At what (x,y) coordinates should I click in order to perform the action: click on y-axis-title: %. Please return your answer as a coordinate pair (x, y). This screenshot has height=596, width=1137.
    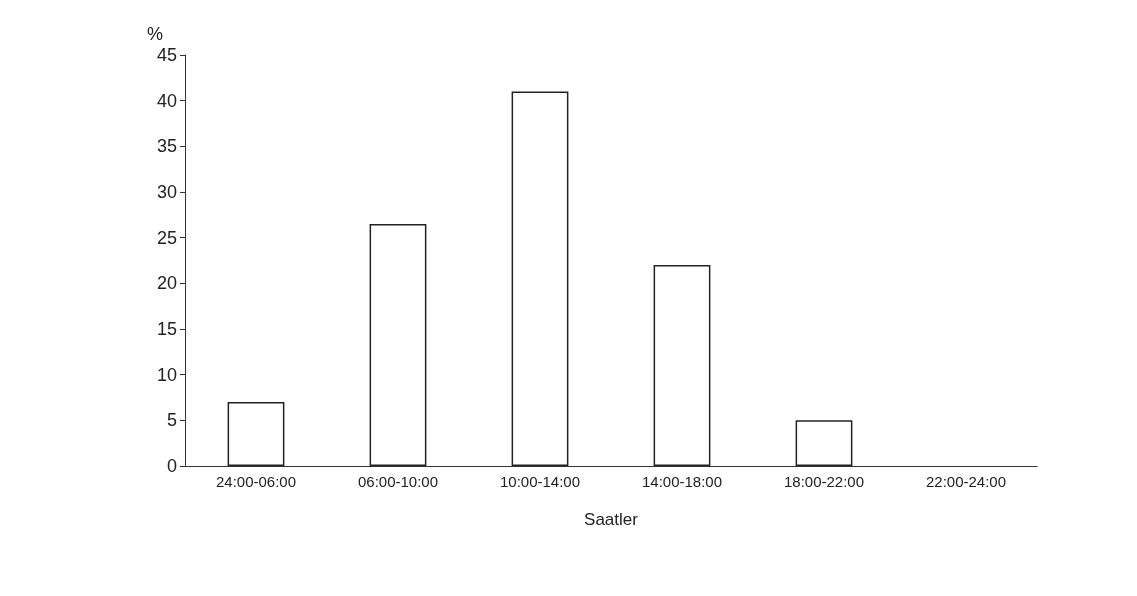
    Looking at the image, I should click on (155, 34).